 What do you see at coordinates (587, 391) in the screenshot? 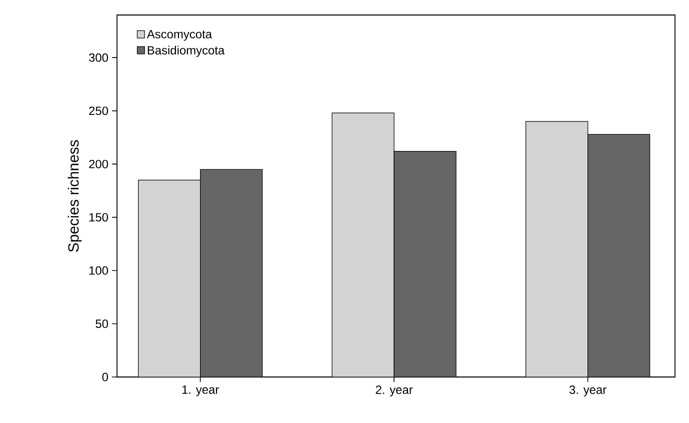
I see `x-tick-label: 3. year` at bounding box center [587, 391].